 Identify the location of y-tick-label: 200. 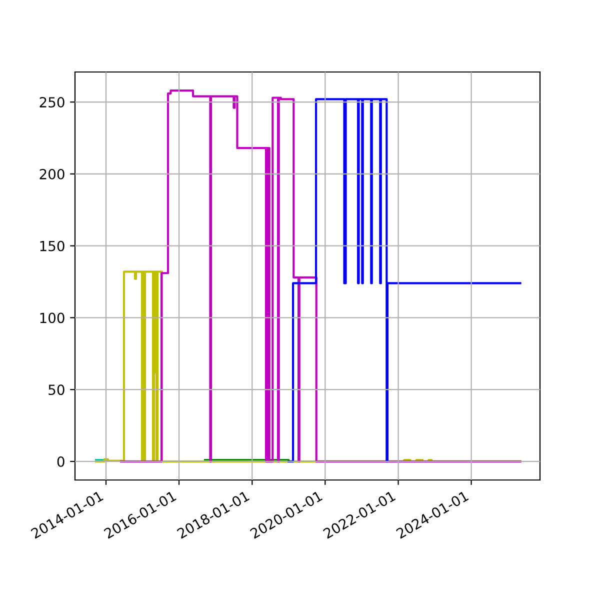
(52, 174).